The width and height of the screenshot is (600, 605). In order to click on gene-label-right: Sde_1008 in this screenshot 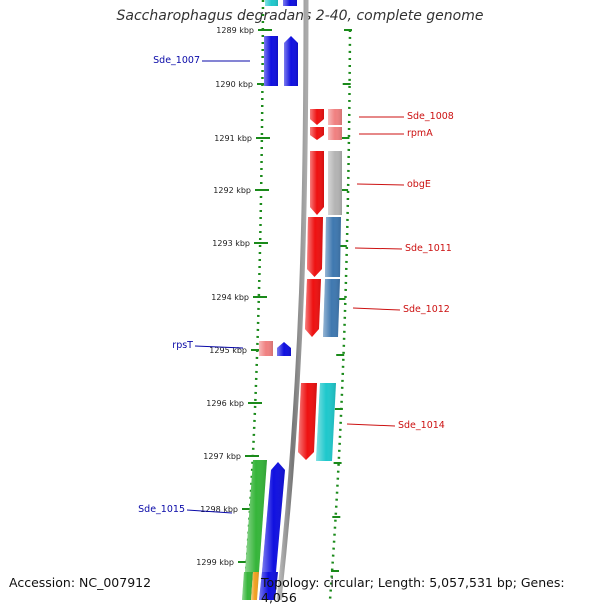, I will do `click(430, 116)`.